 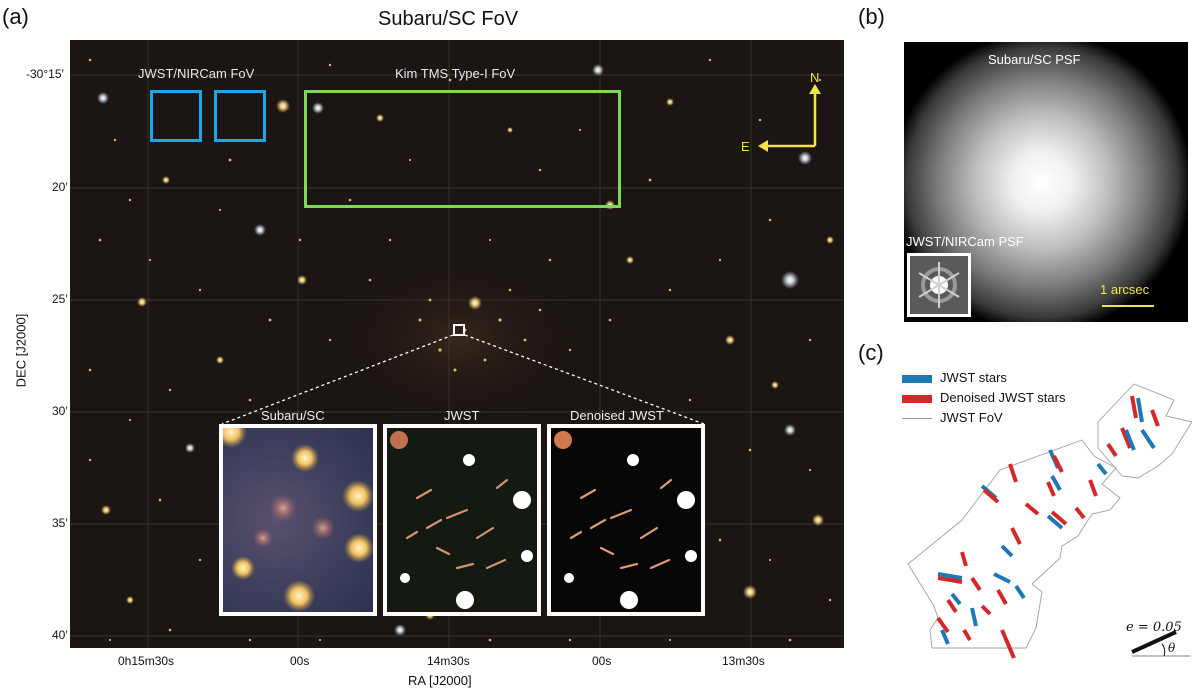 What do you see at coordinates (440, 680) in the screenshot?
I see `ra-axis-label: RA [J2000]` at bounding box center [440, 680].